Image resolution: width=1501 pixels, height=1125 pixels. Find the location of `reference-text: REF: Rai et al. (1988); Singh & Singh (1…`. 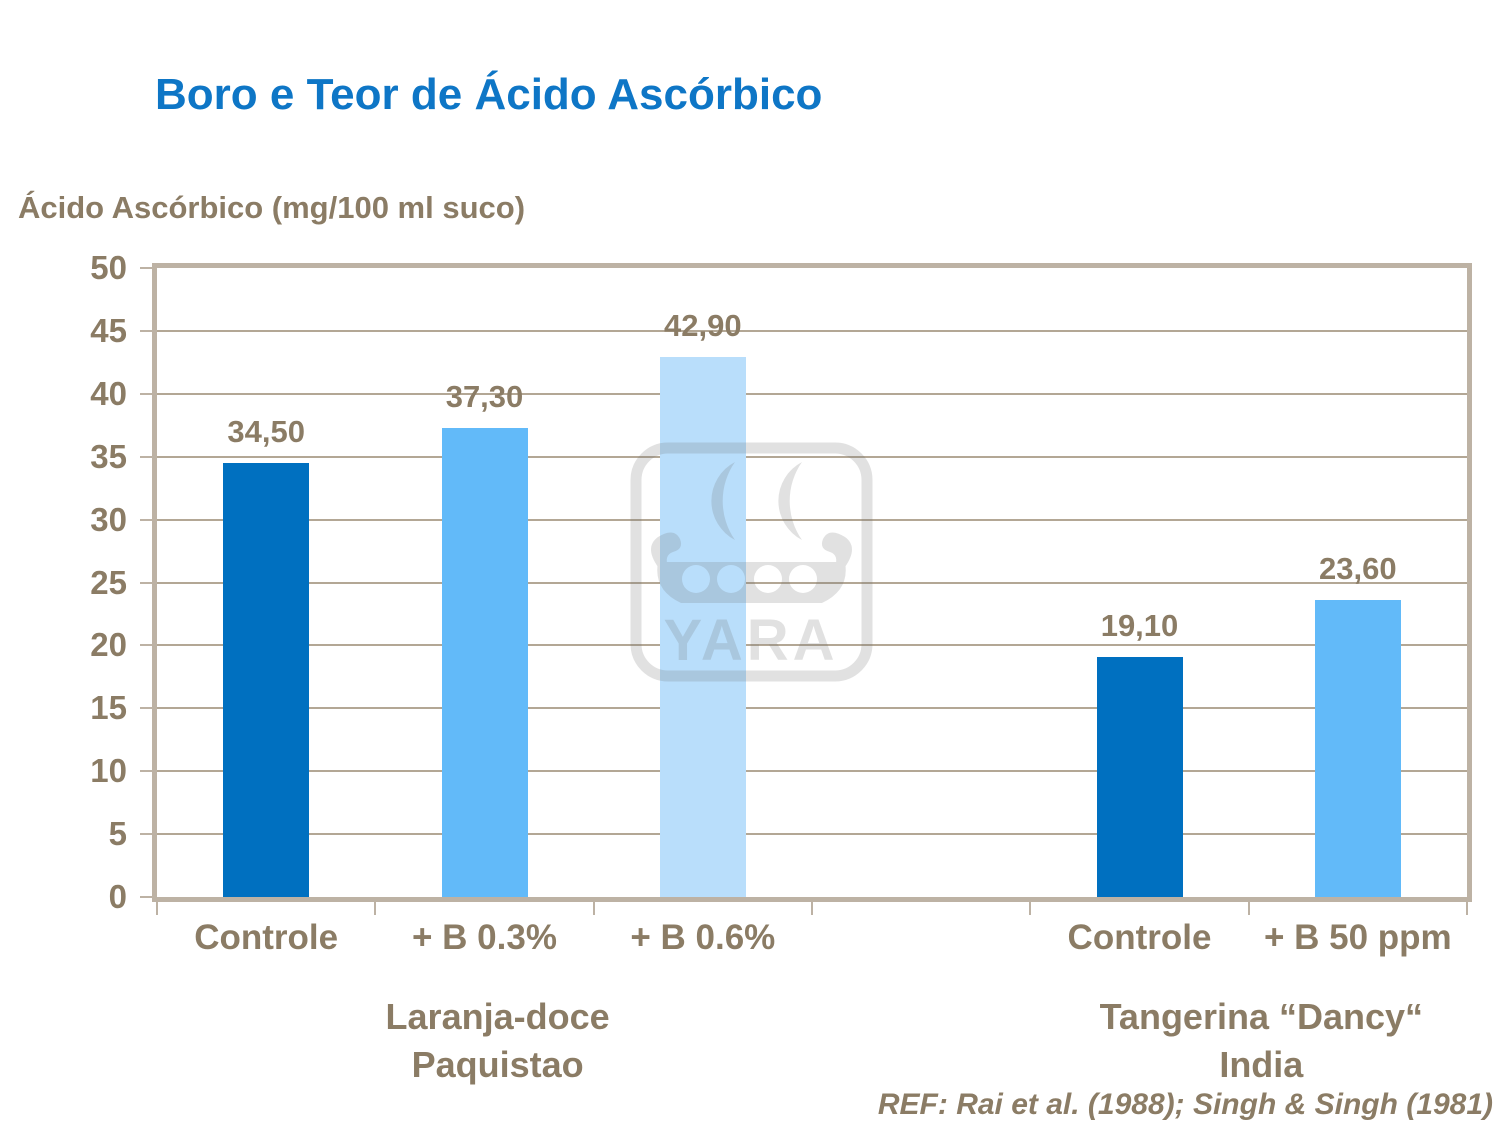

reference-text: REF: Rai et al. (1988); Singh & Singh (1… is located at coordinates (1185, 1104).